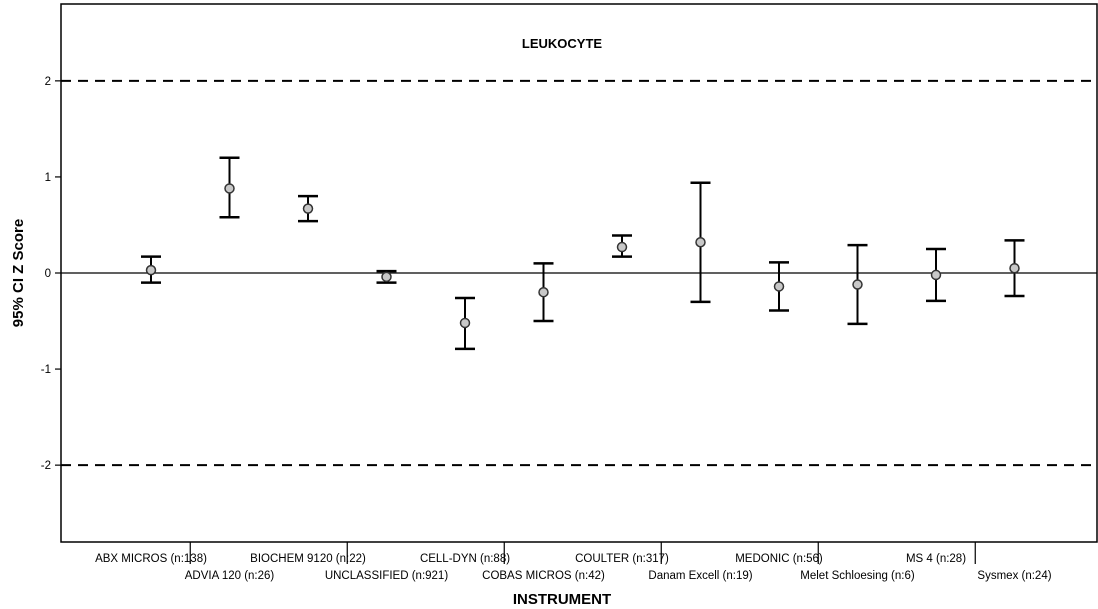 The image size is (1098, 609). I want to click on x-tick-label: COULTER (n:317), so click(622, 559).